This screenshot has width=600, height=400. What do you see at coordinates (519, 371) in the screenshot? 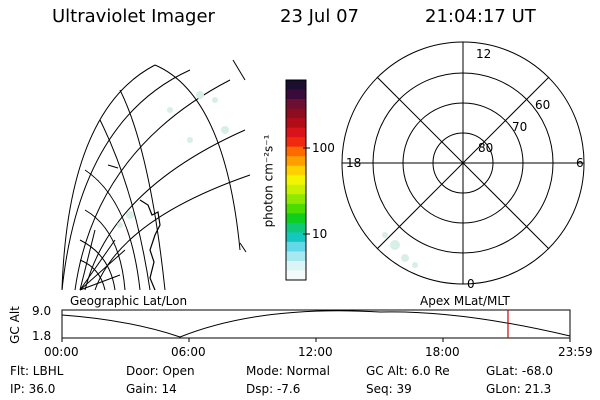
I see `glat-info: GLat: -68.0` at bounding box center [519, 371].